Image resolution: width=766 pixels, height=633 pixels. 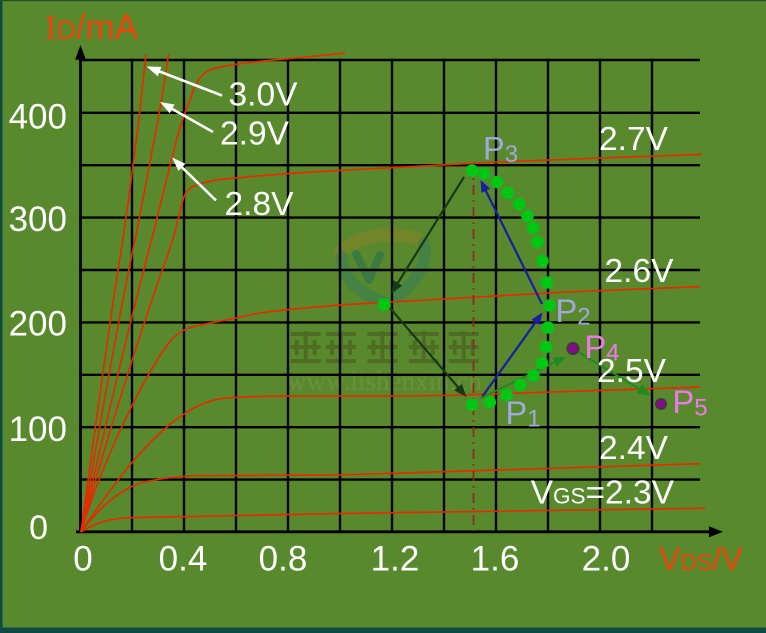 What do you see at coordinates (384, 381) in the screenshot?
I see `svg-text: www.lishenxin.cn` at bounding box center [384, 381].